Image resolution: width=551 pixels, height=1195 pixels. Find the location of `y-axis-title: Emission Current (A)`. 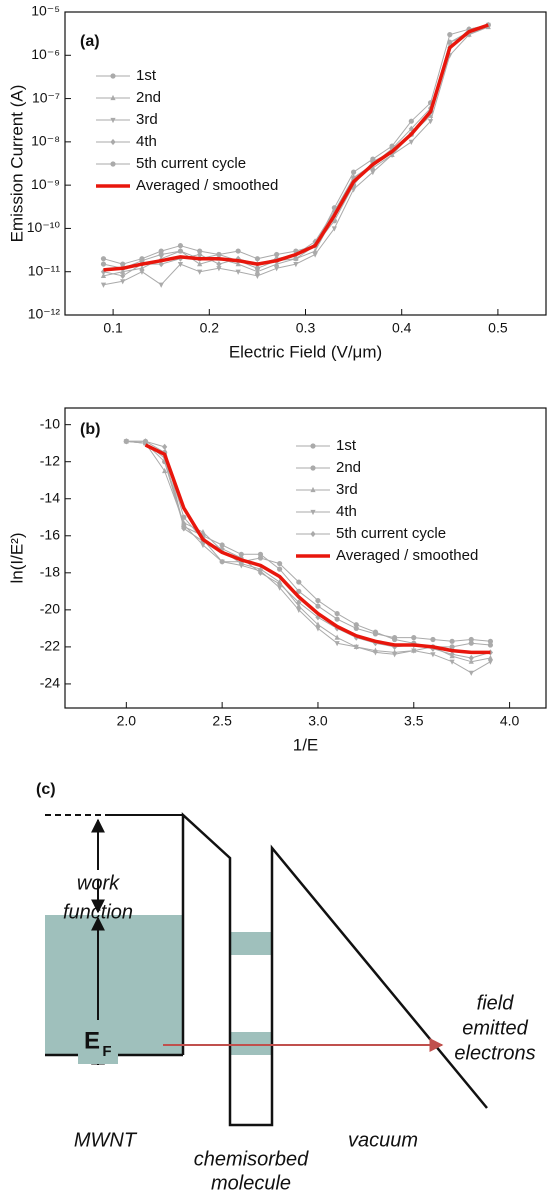

y-axis-title: Emission Current (A) is located at coordinates (16, 164).